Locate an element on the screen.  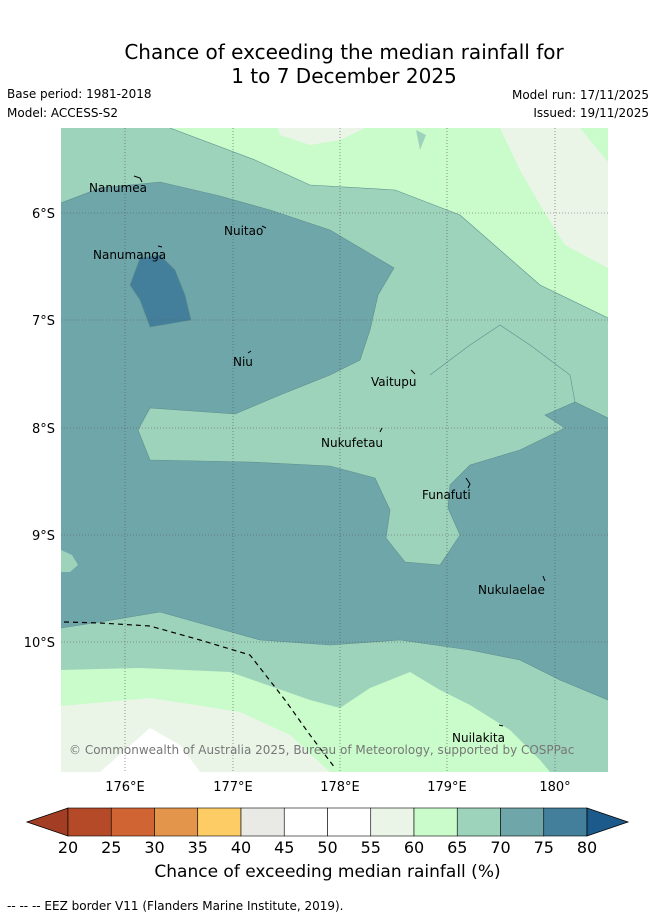
label-nuilakita: Nuilakita is located at coordinates (478, 738).